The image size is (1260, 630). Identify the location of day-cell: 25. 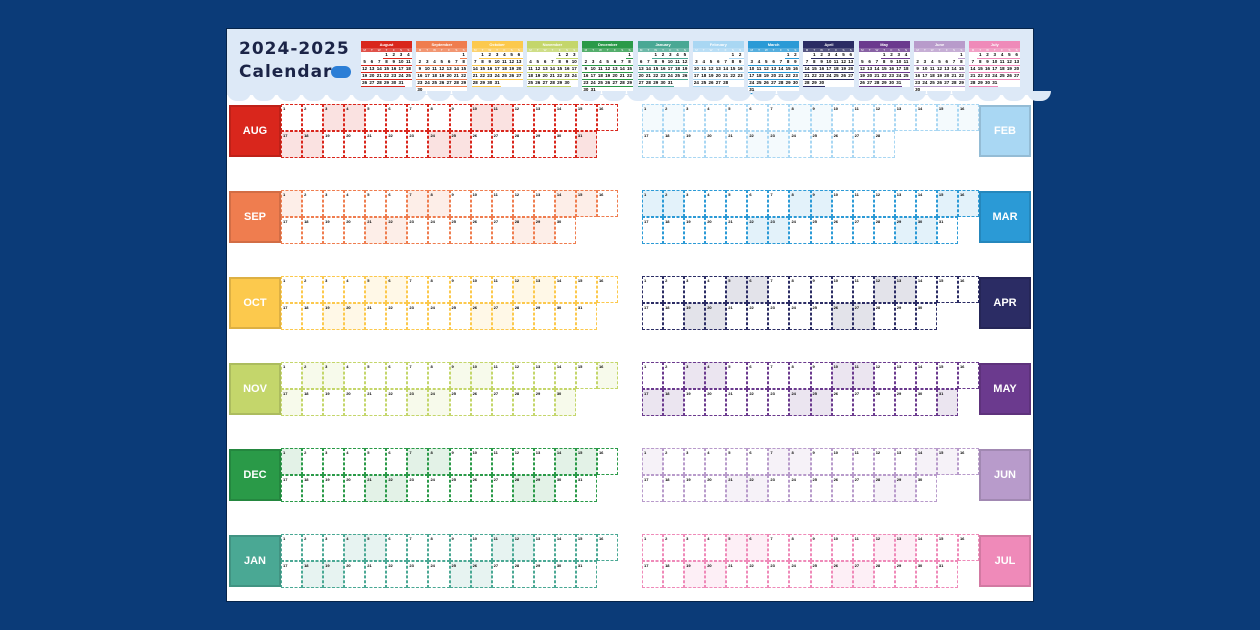
(821, 230).